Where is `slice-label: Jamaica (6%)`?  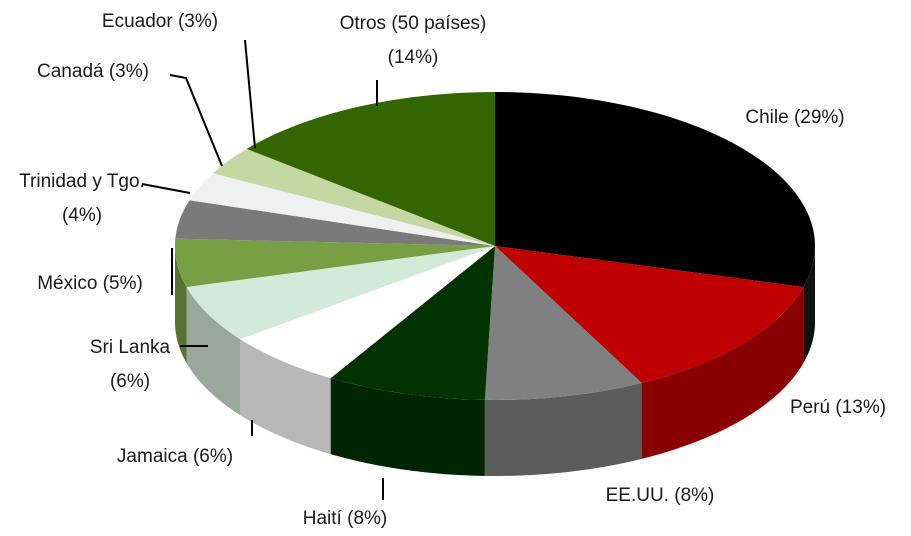 slice-label: Jamaica (6%) is located at coordinates (175, 457).